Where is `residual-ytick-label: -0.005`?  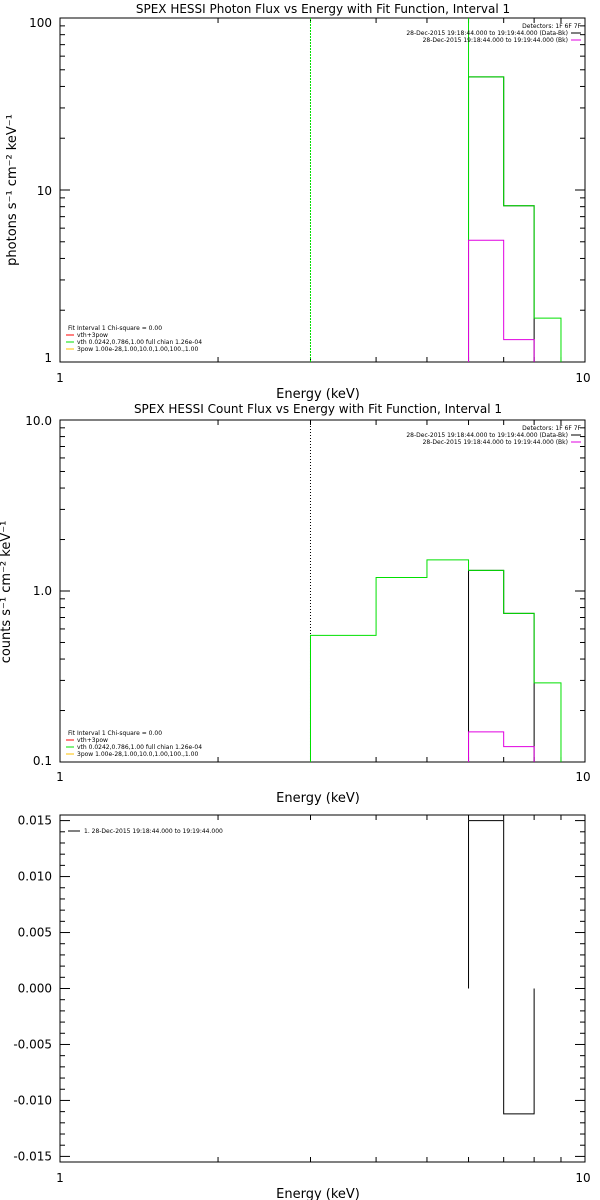 residual-ytick-label: -0.005 is located at coordinates (32, 1044).